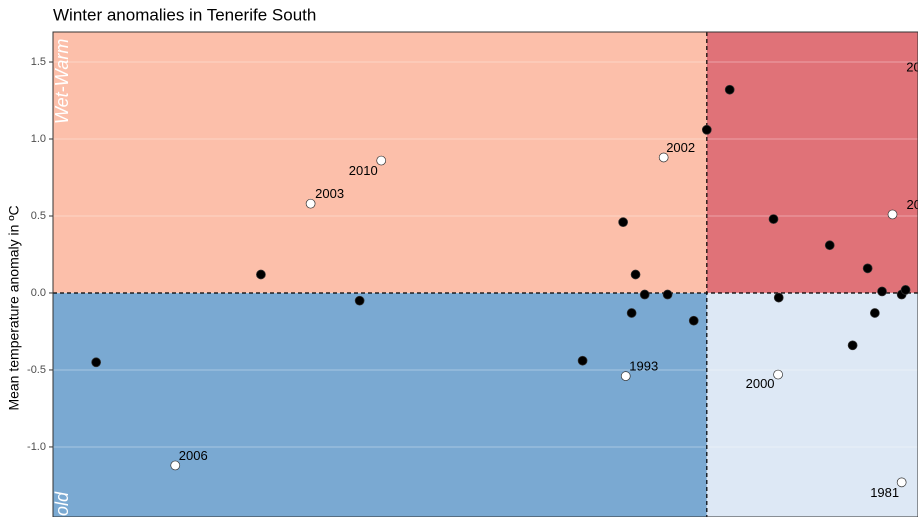 The width and height of the screenshot is (918, 517). What do you see at coordinates (62, 503) in the screenshot?
I see `quadrant-label: old` at bounding box center [62, 503].